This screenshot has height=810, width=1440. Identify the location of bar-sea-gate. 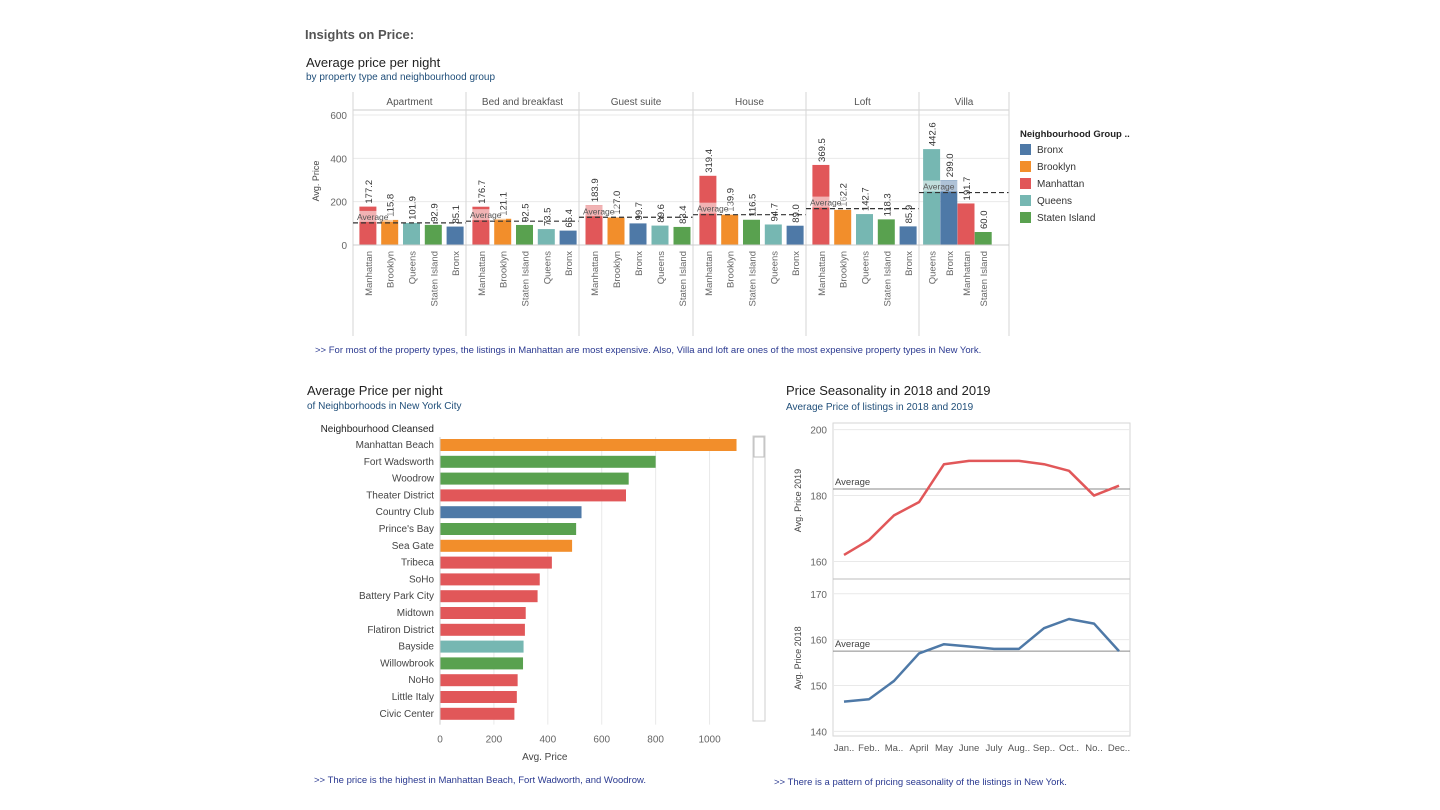
(506, 545).